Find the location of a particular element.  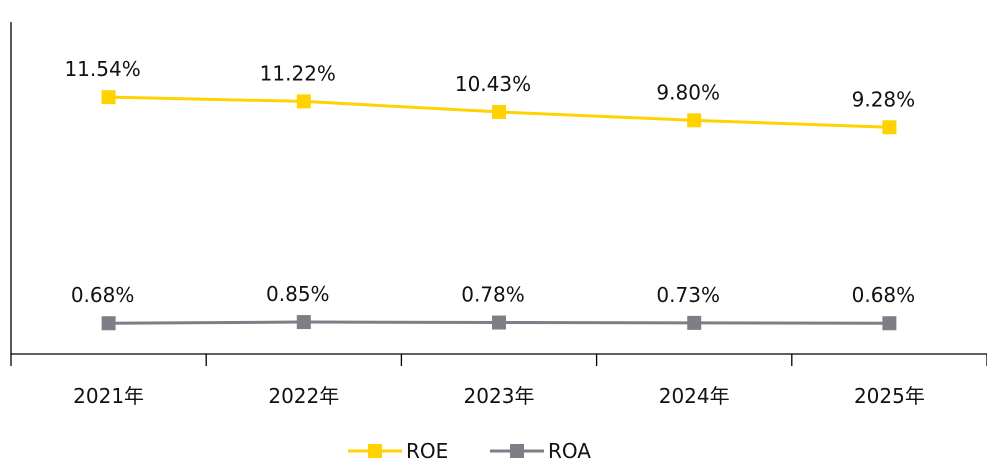

x-tick-label: 2025年 is located at coordinates (889, 396).